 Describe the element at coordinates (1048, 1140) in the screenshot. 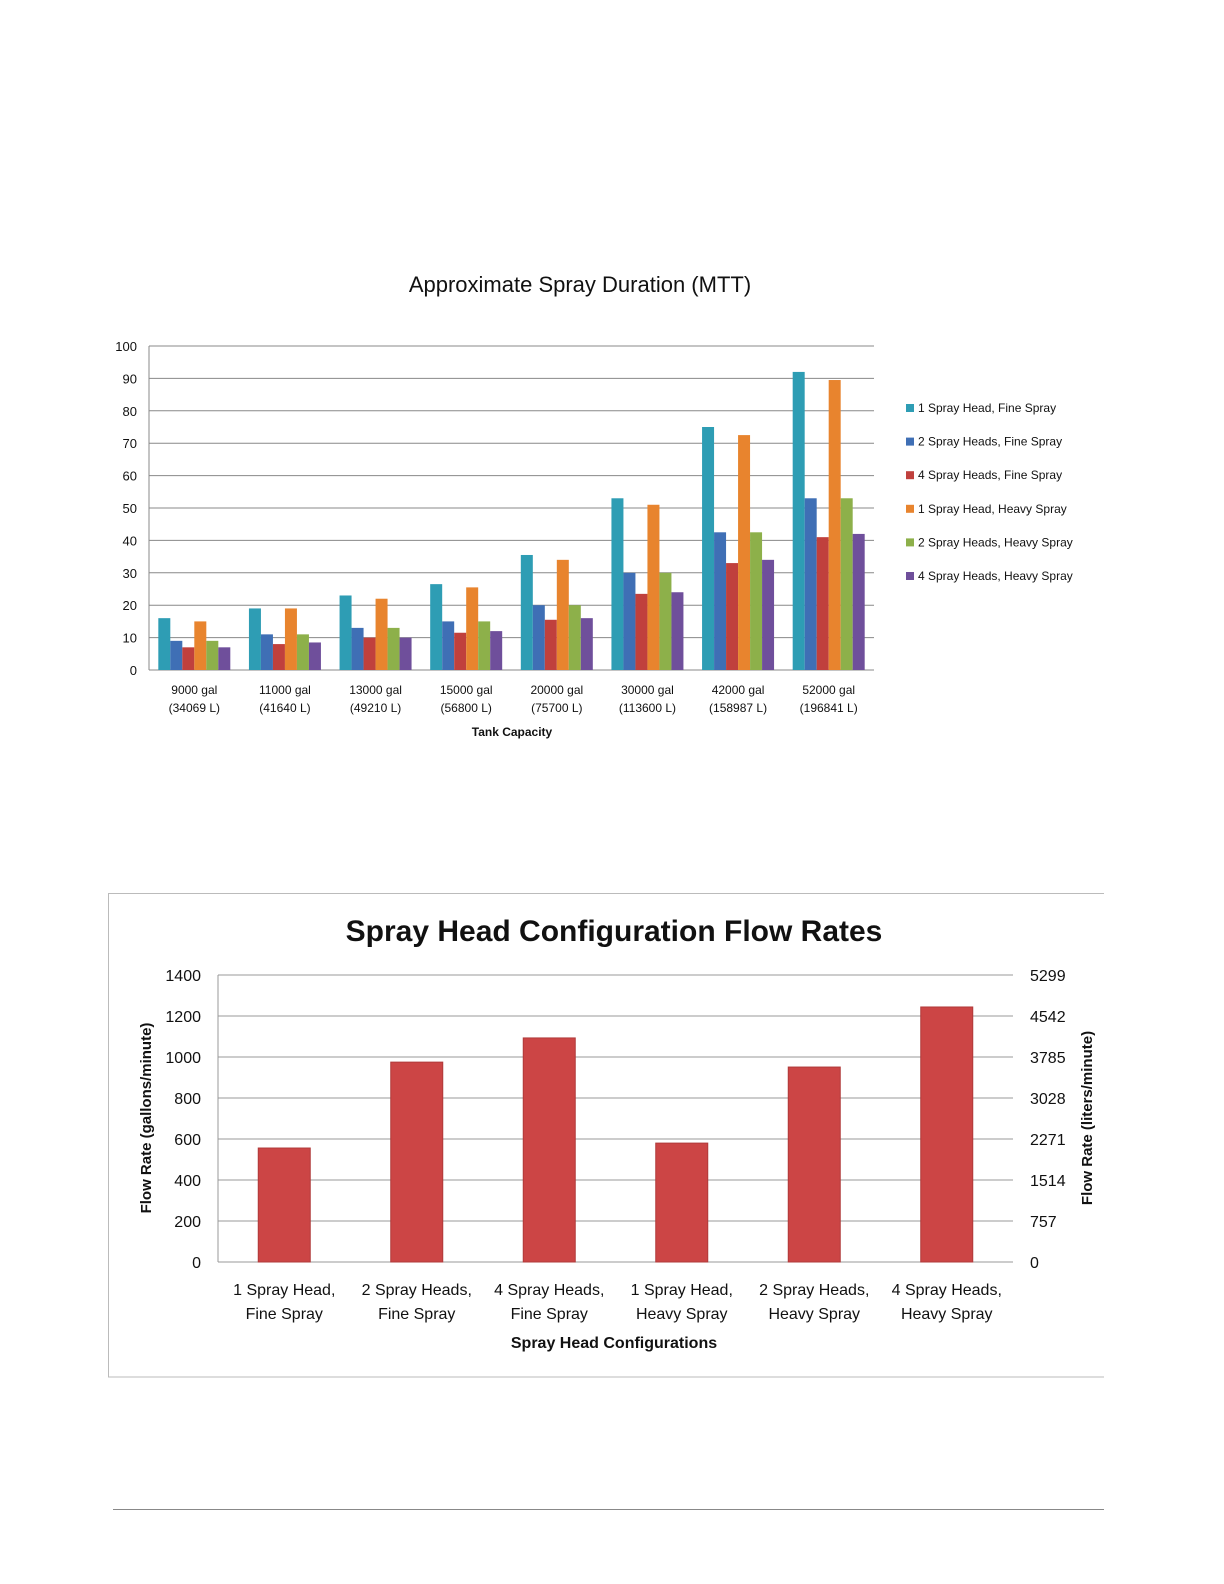

I see `y2-tick-label: 2271` at that location.